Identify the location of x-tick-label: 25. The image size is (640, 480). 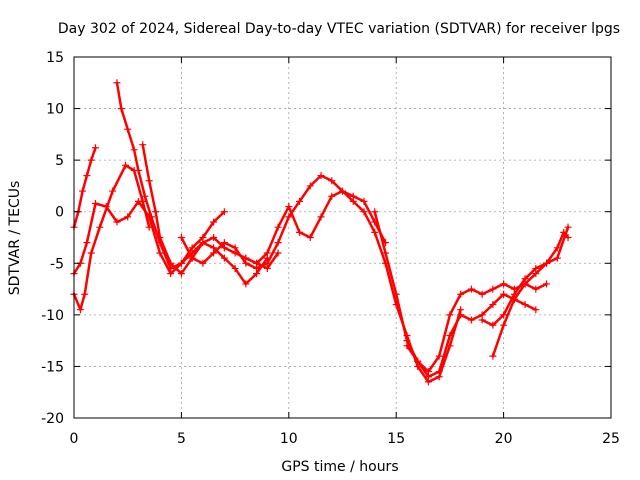
(611, 439).